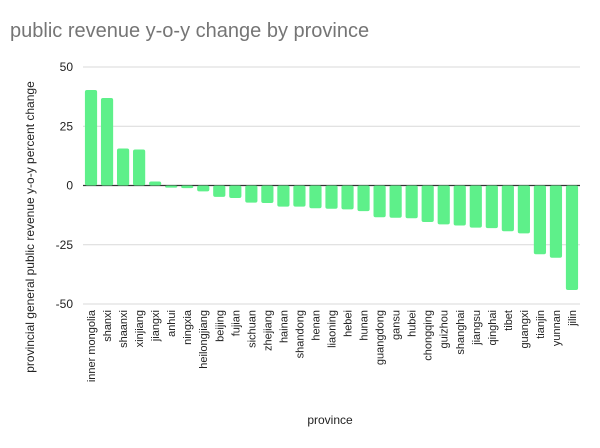 This screenshot has width=600, height=448. Describe the element at coordinates (493, 327) in the screenshot. I see `x-tick-label: qinghai` at that location.